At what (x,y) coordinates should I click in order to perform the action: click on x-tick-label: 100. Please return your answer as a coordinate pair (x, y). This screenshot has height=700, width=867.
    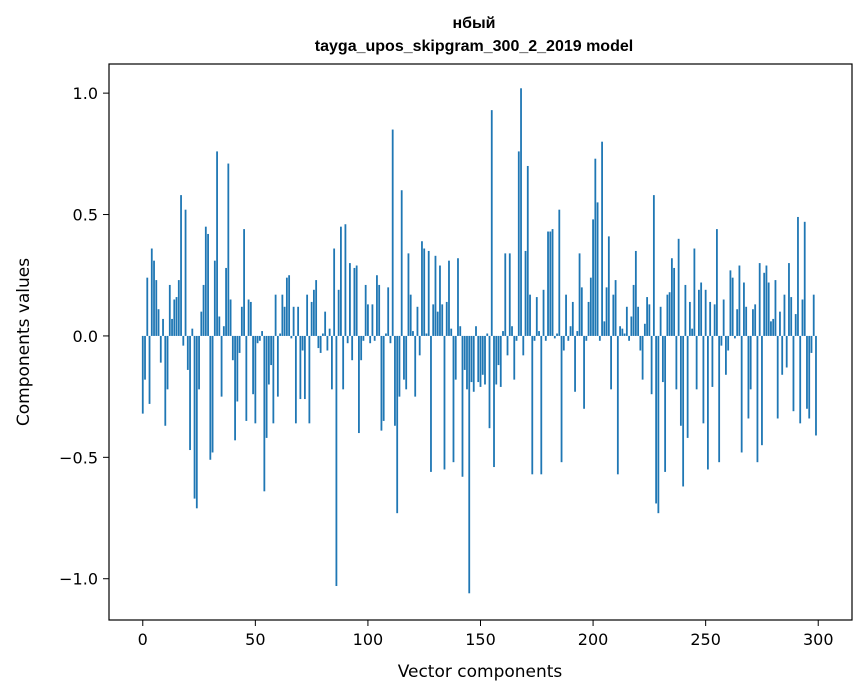
    Looking at the image, I should click on (368, 639).